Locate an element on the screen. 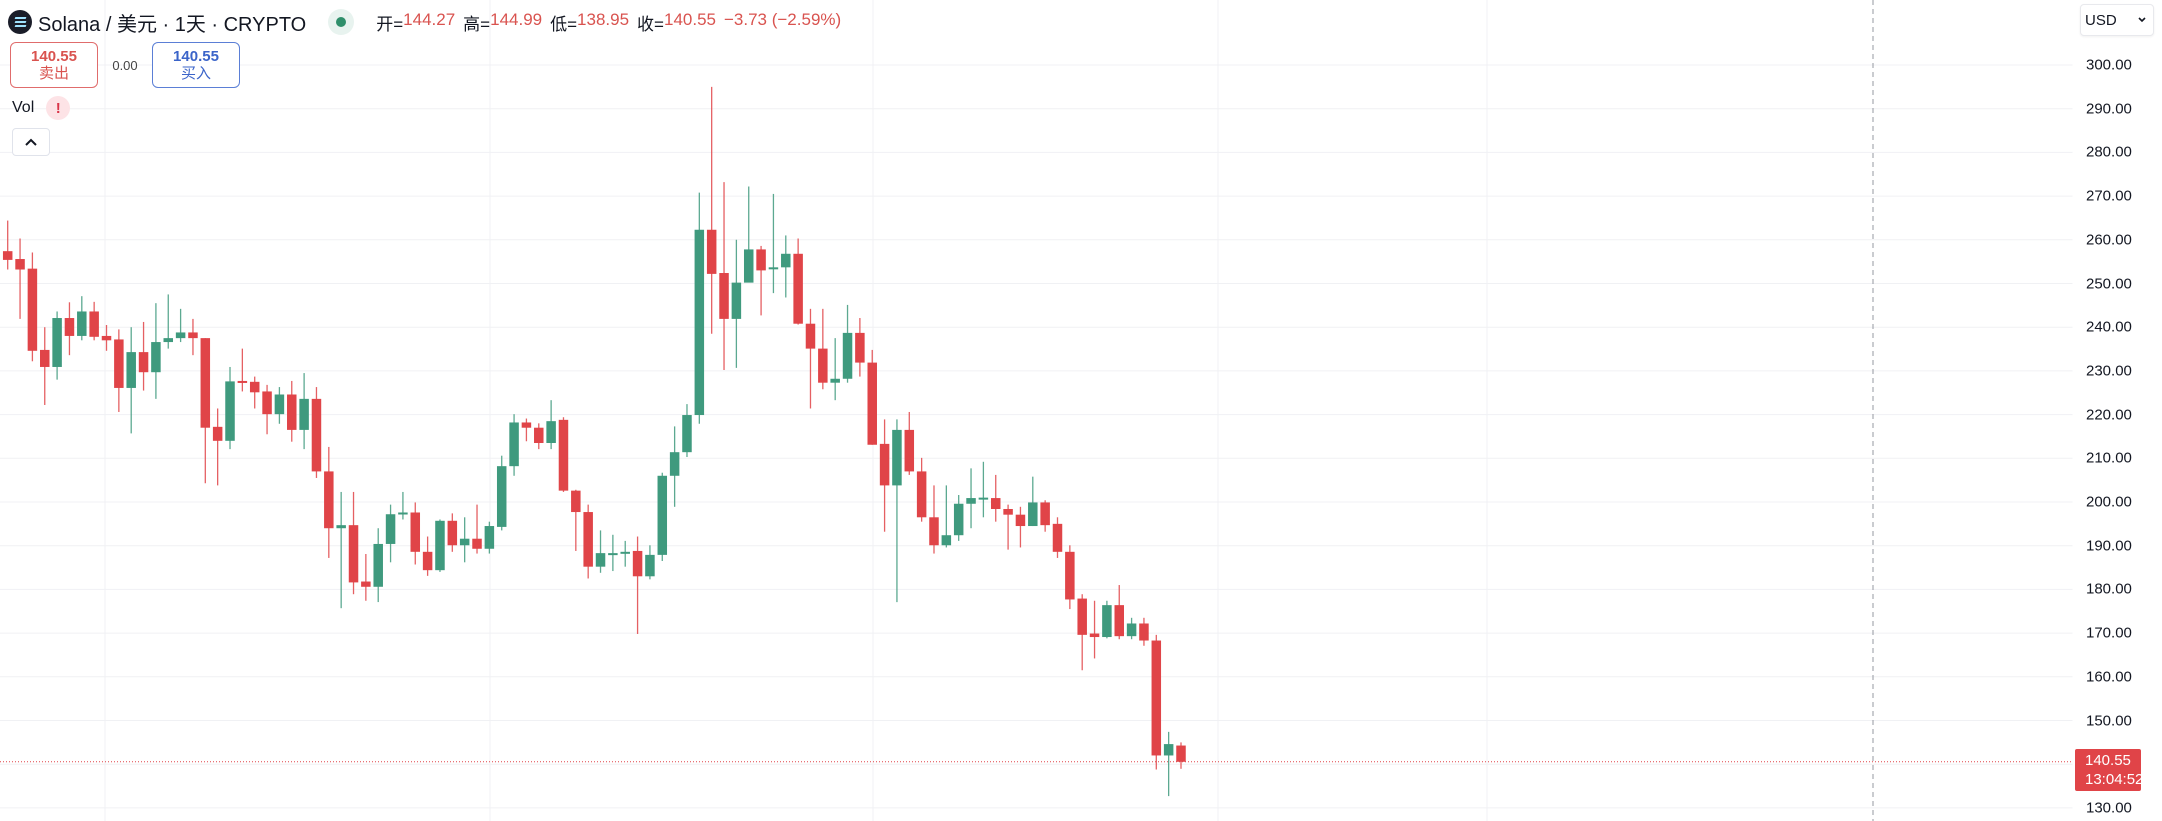  price-tick-label: 270.00 is located at coordinates (2109, 196).